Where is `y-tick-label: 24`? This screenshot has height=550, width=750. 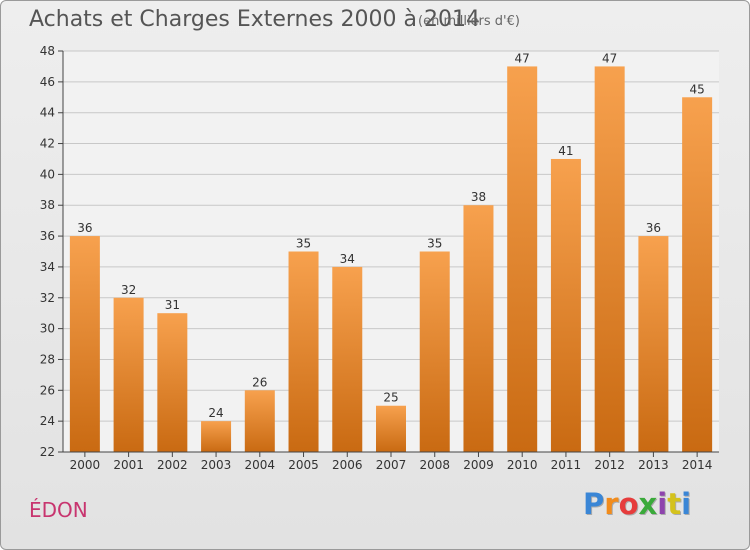
y-tick-label: 24 is located at coordinates (47, 421).